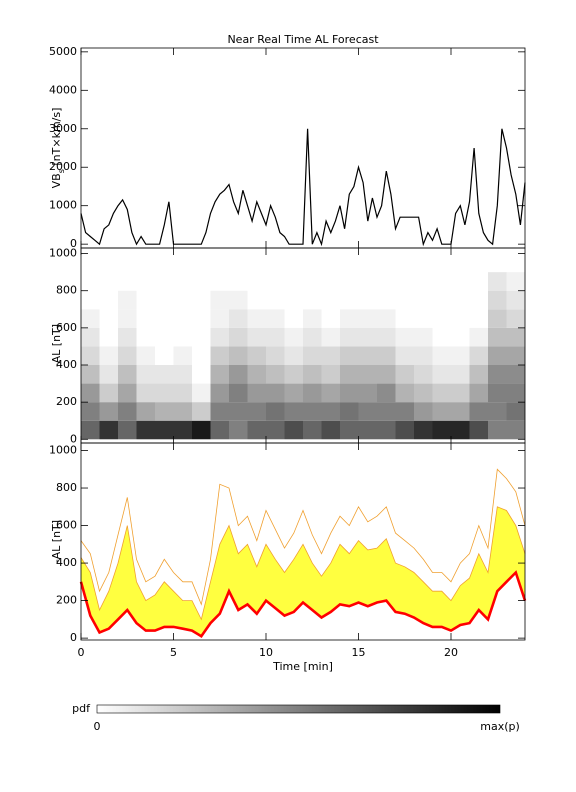 This screenshot has height=792, width=576. Describe the element at coordinates (66, 327) in the screenshot. I see `y-tick-label: 600` at that location.